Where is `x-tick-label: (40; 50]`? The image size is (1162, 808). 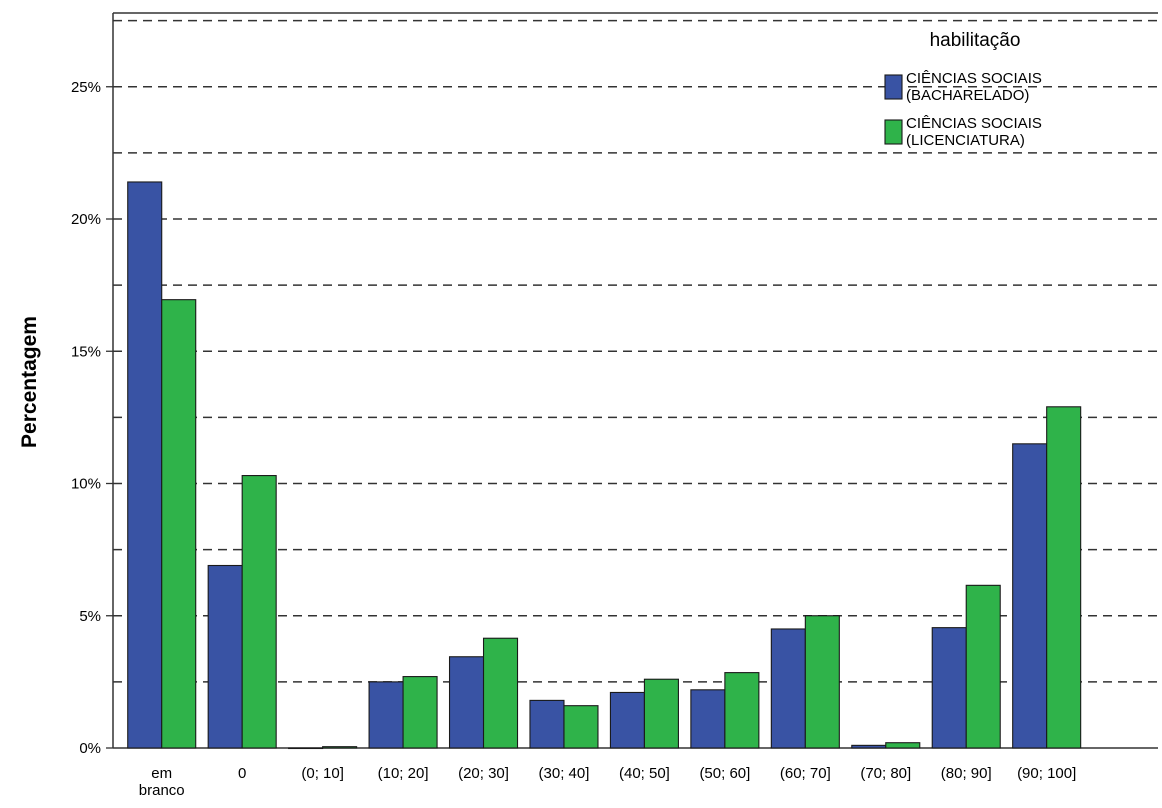 x-tick-label: (40; 50] is located at coordinates (644, 773).